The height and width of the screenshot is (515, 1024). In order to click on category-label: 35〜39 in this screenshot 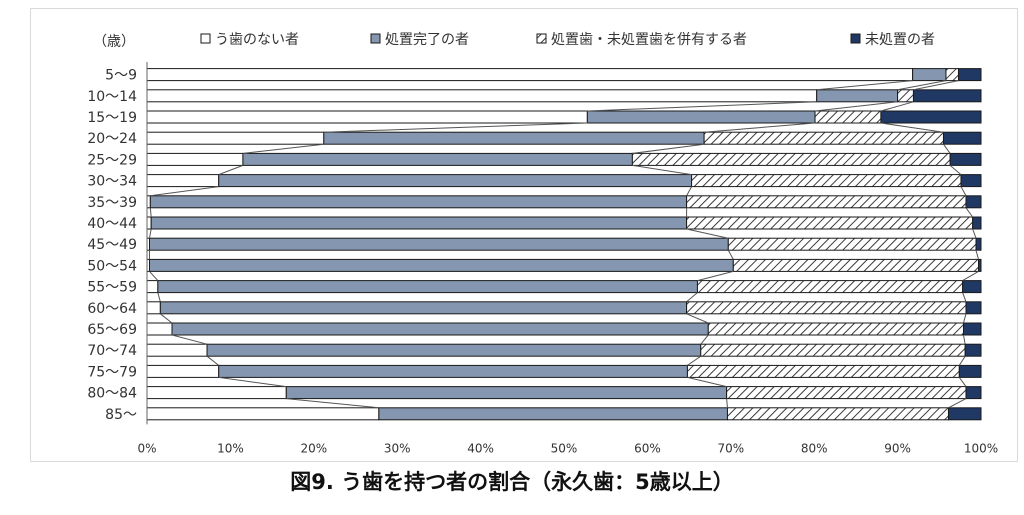, I will do `click(112, 203)`.